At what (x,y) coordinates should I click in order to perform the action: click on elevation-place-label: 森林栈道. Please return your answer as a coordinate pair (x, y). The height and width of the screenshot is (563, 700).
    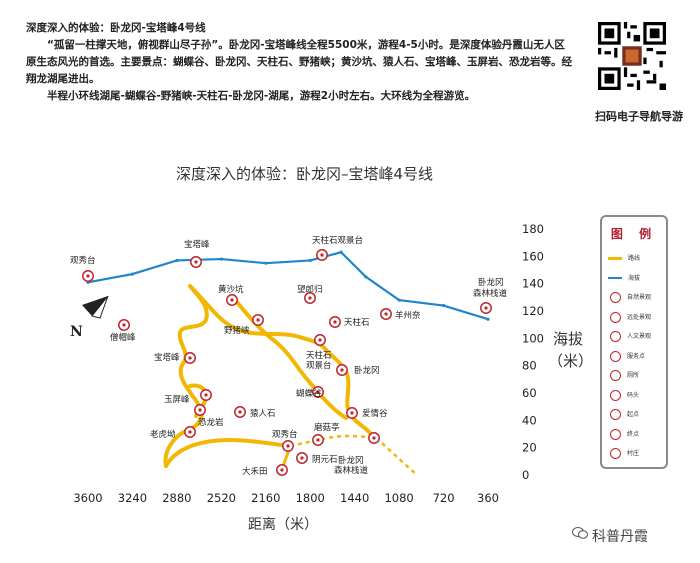
    Looking at the image, I should click on (490, 293).